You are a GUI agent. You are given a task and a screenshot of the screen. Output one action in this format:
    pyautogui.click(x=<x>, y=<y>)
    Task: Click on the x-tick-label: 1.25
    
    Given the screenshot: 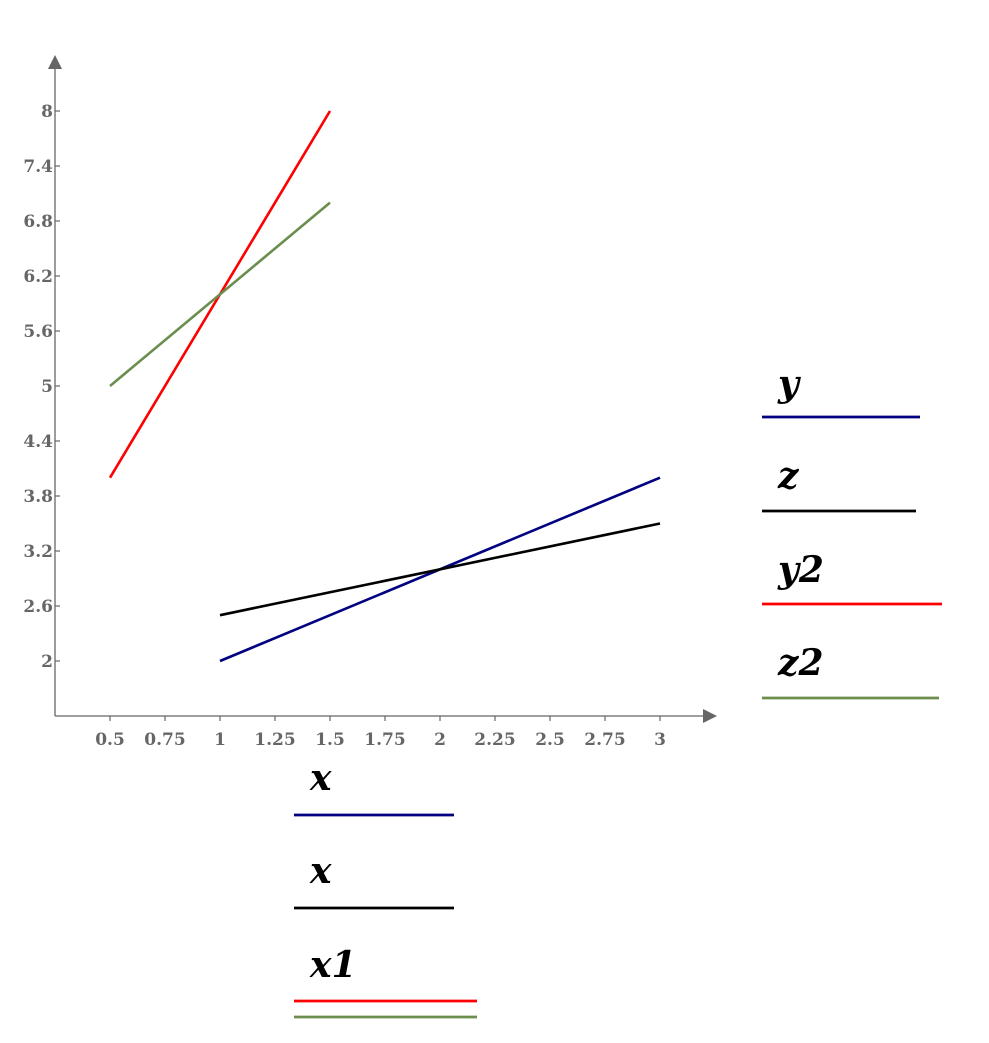 What is the action you would take?
    pyautogui.click(x=274, y=740)
    